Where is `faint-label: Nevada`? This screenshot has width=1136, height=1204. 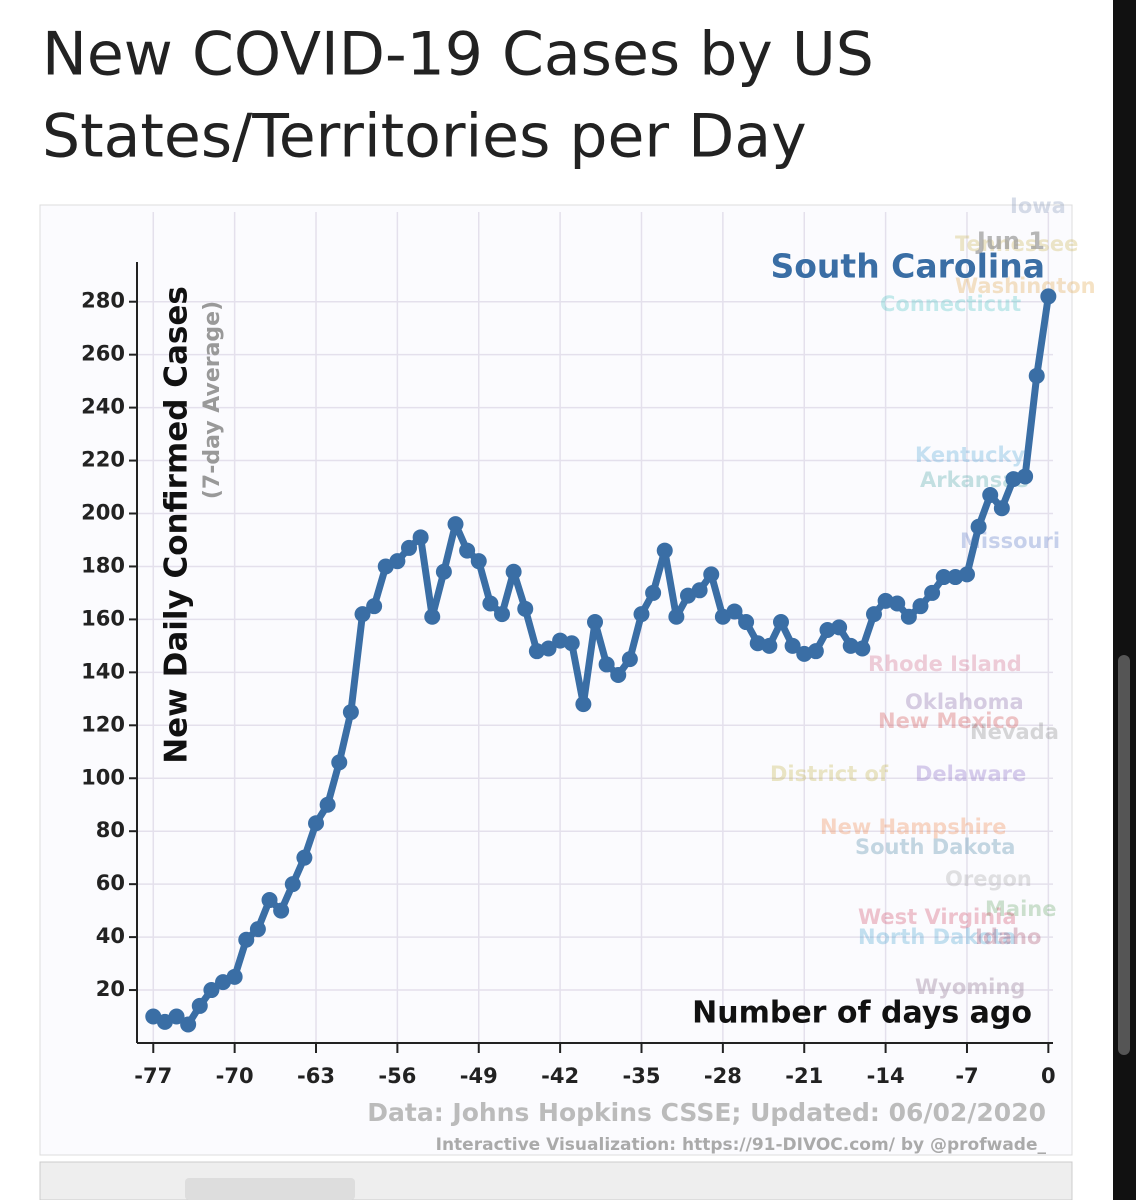
faint-label: Nevada is located at coordinates (1014, 732).